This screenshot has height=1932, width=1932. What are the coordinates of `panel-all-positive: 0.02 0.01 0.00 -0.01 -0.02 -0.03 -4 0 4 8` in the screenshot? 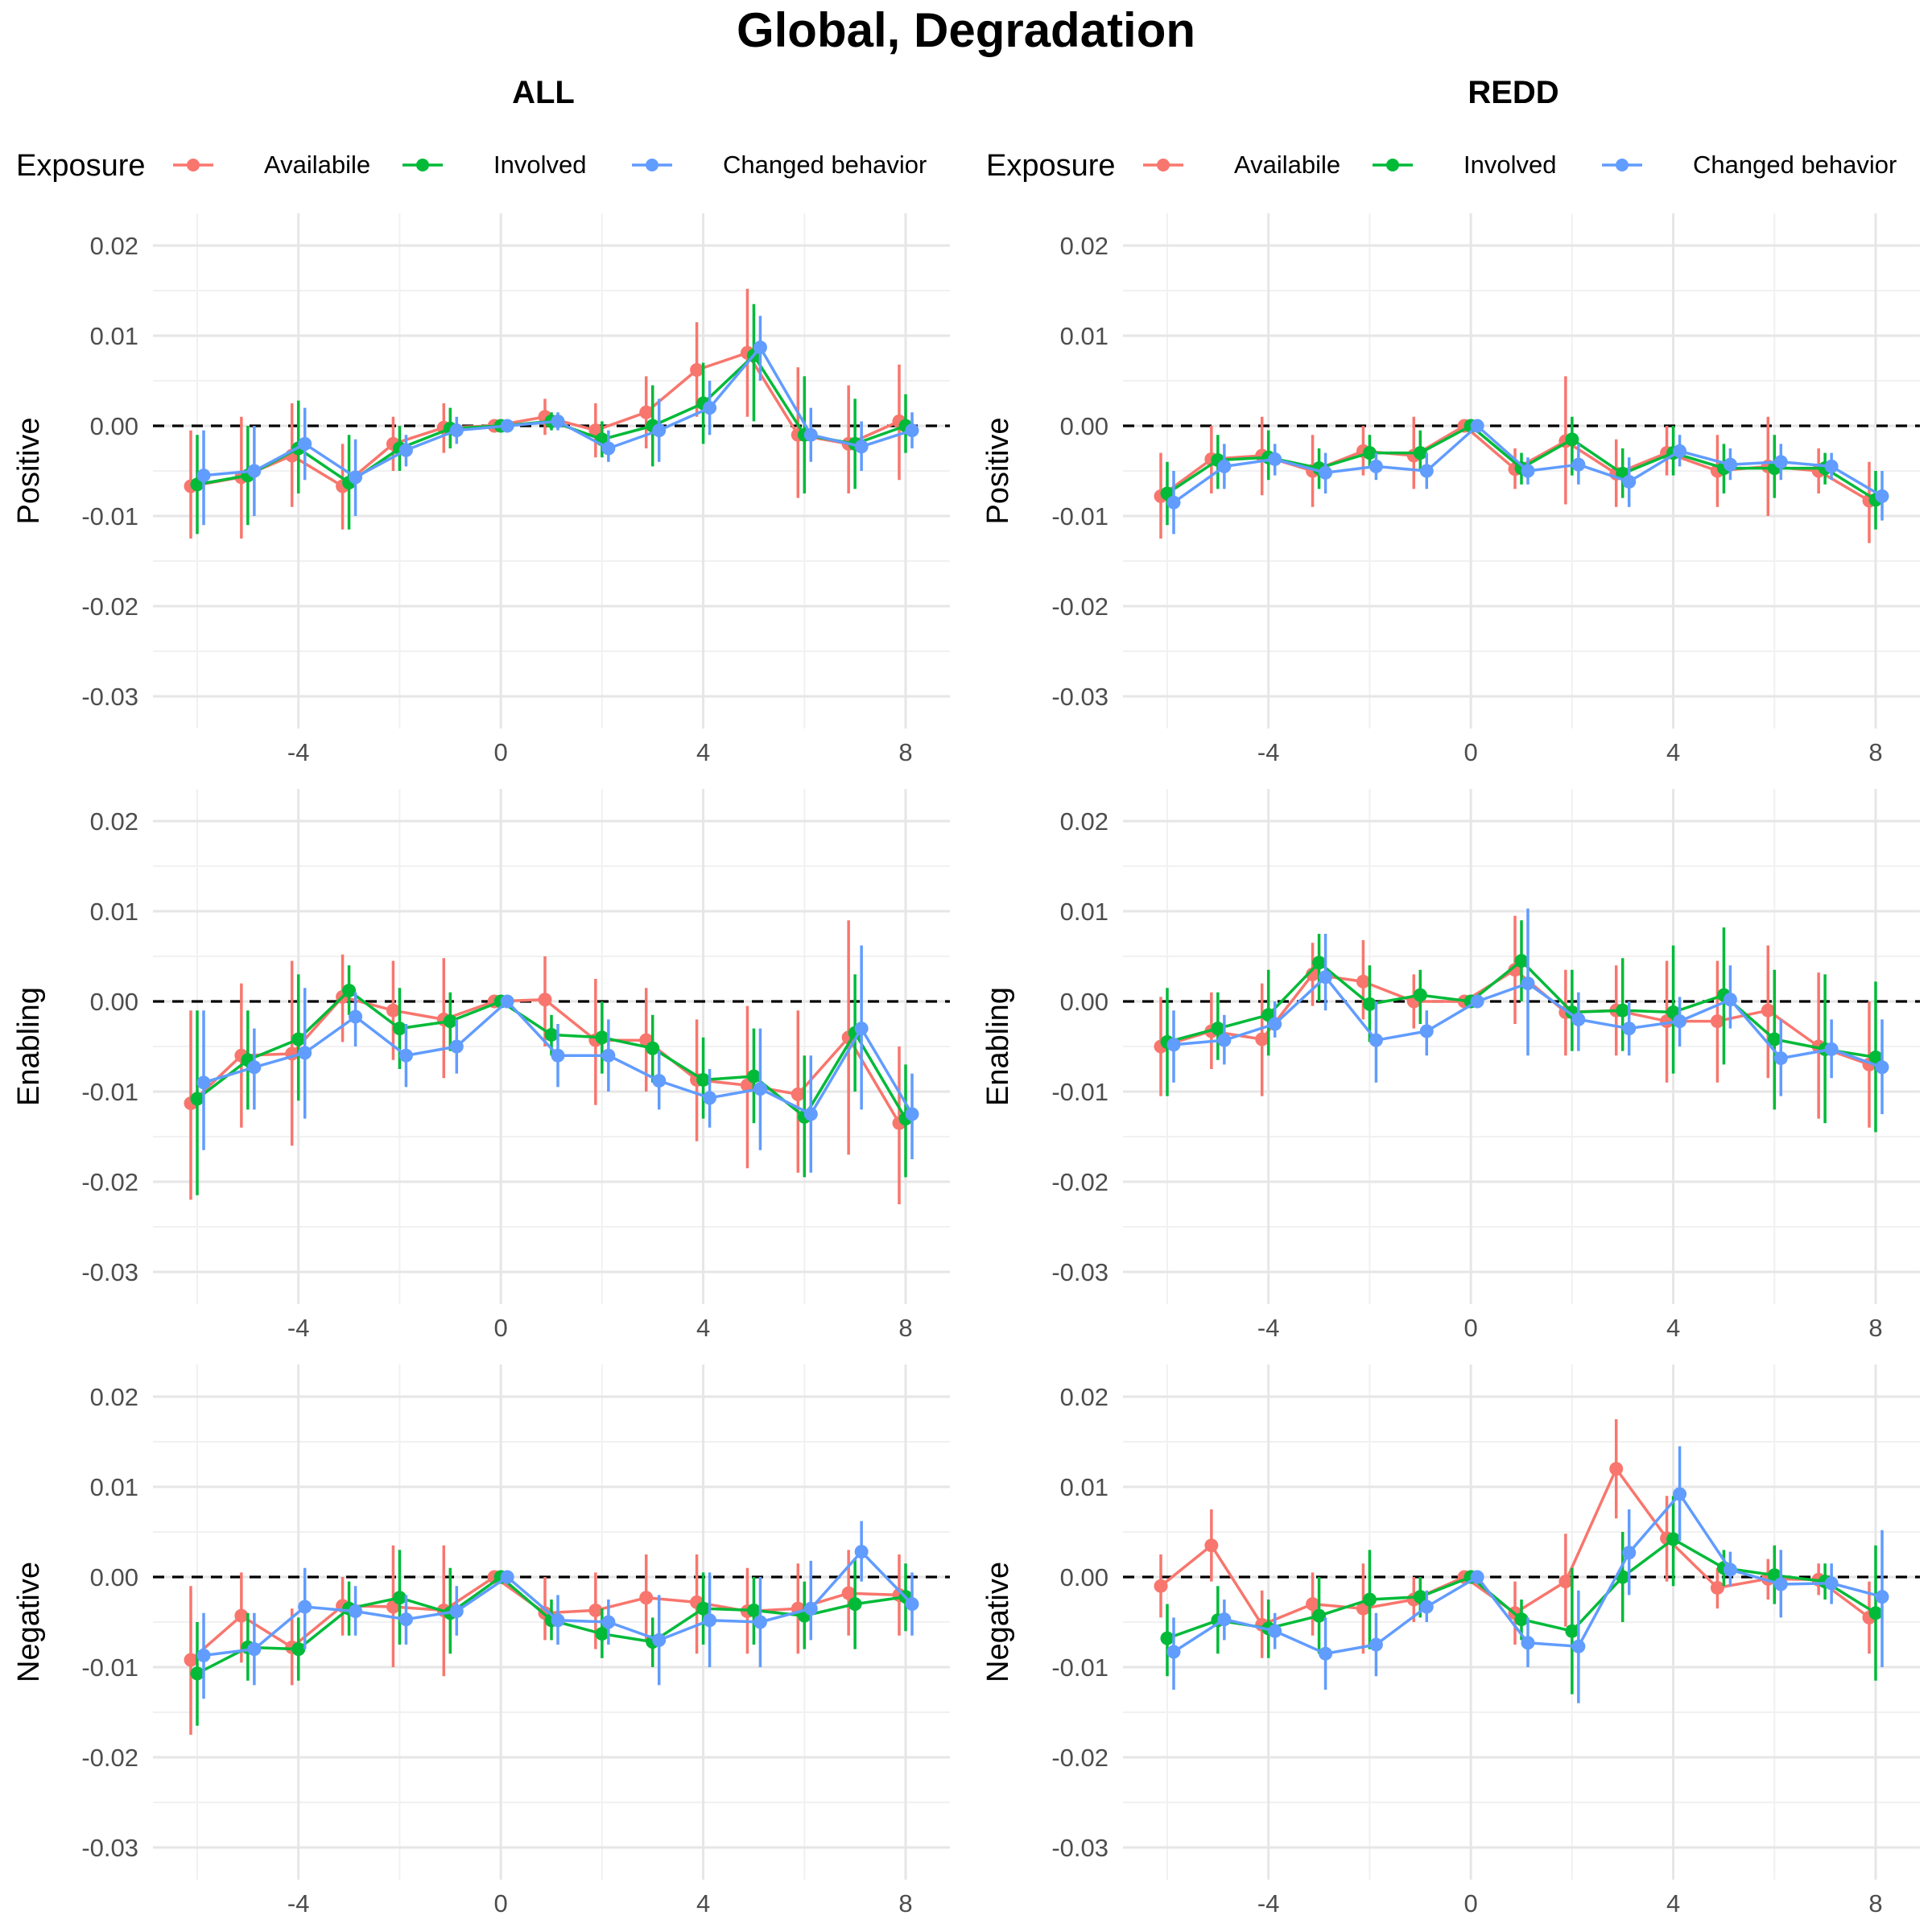 It's located at (515, 489).